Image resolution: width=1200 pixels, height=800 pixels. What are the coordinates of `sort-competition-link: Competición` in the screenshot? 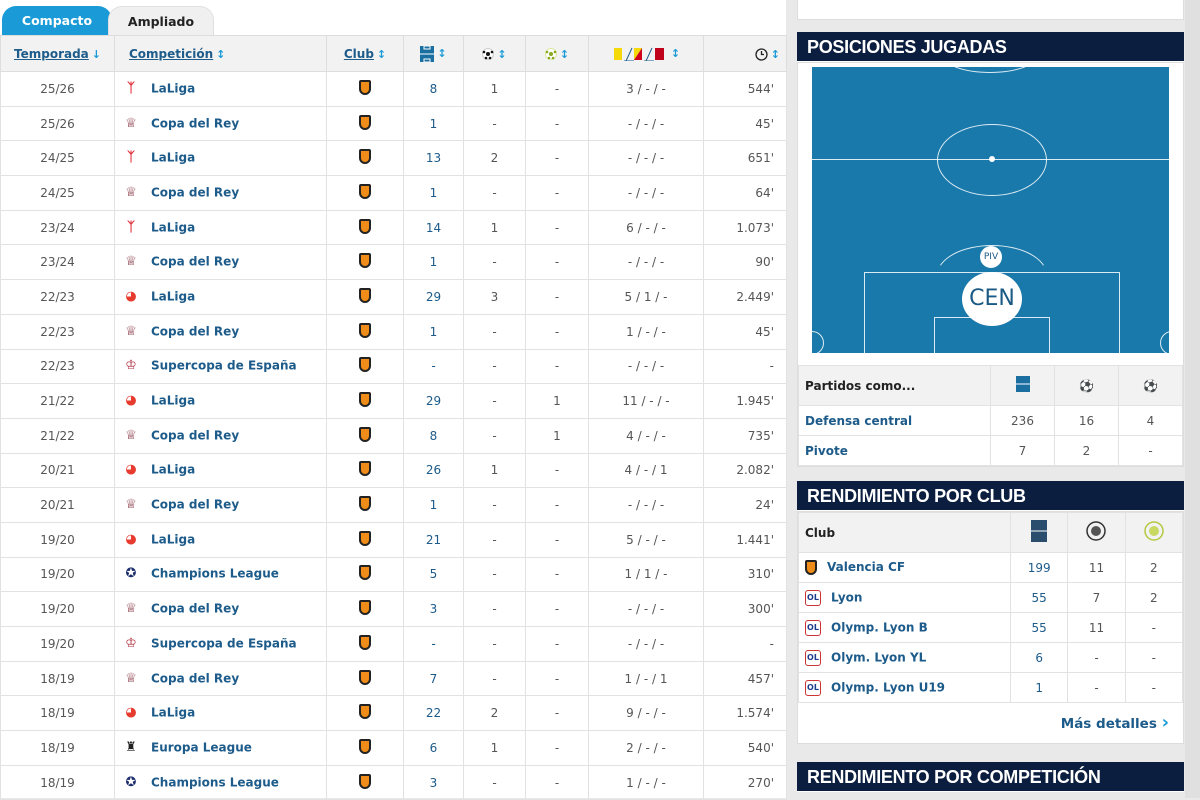 It's located at (171, 53).